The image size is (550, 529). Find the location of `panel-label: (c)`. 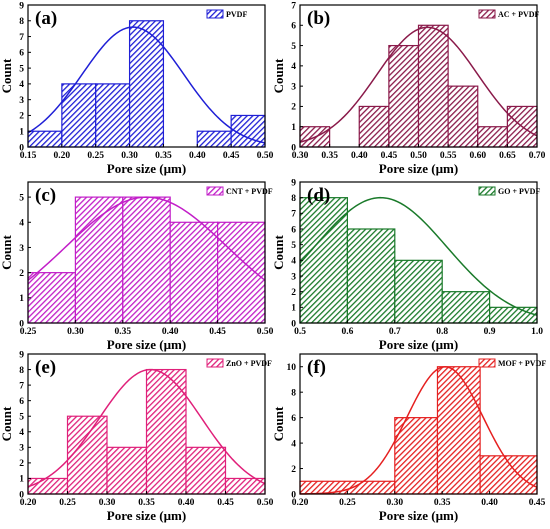

panel-label: (c) is located at coordinates (45, 195).